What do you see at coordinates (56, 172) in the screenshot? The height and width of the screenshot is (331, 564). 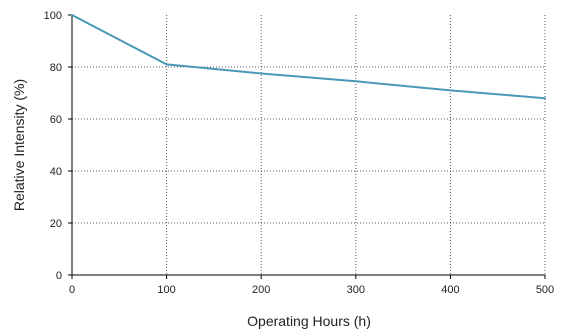 I see `y-tick-label: 40` at bounding box center [56, 172].